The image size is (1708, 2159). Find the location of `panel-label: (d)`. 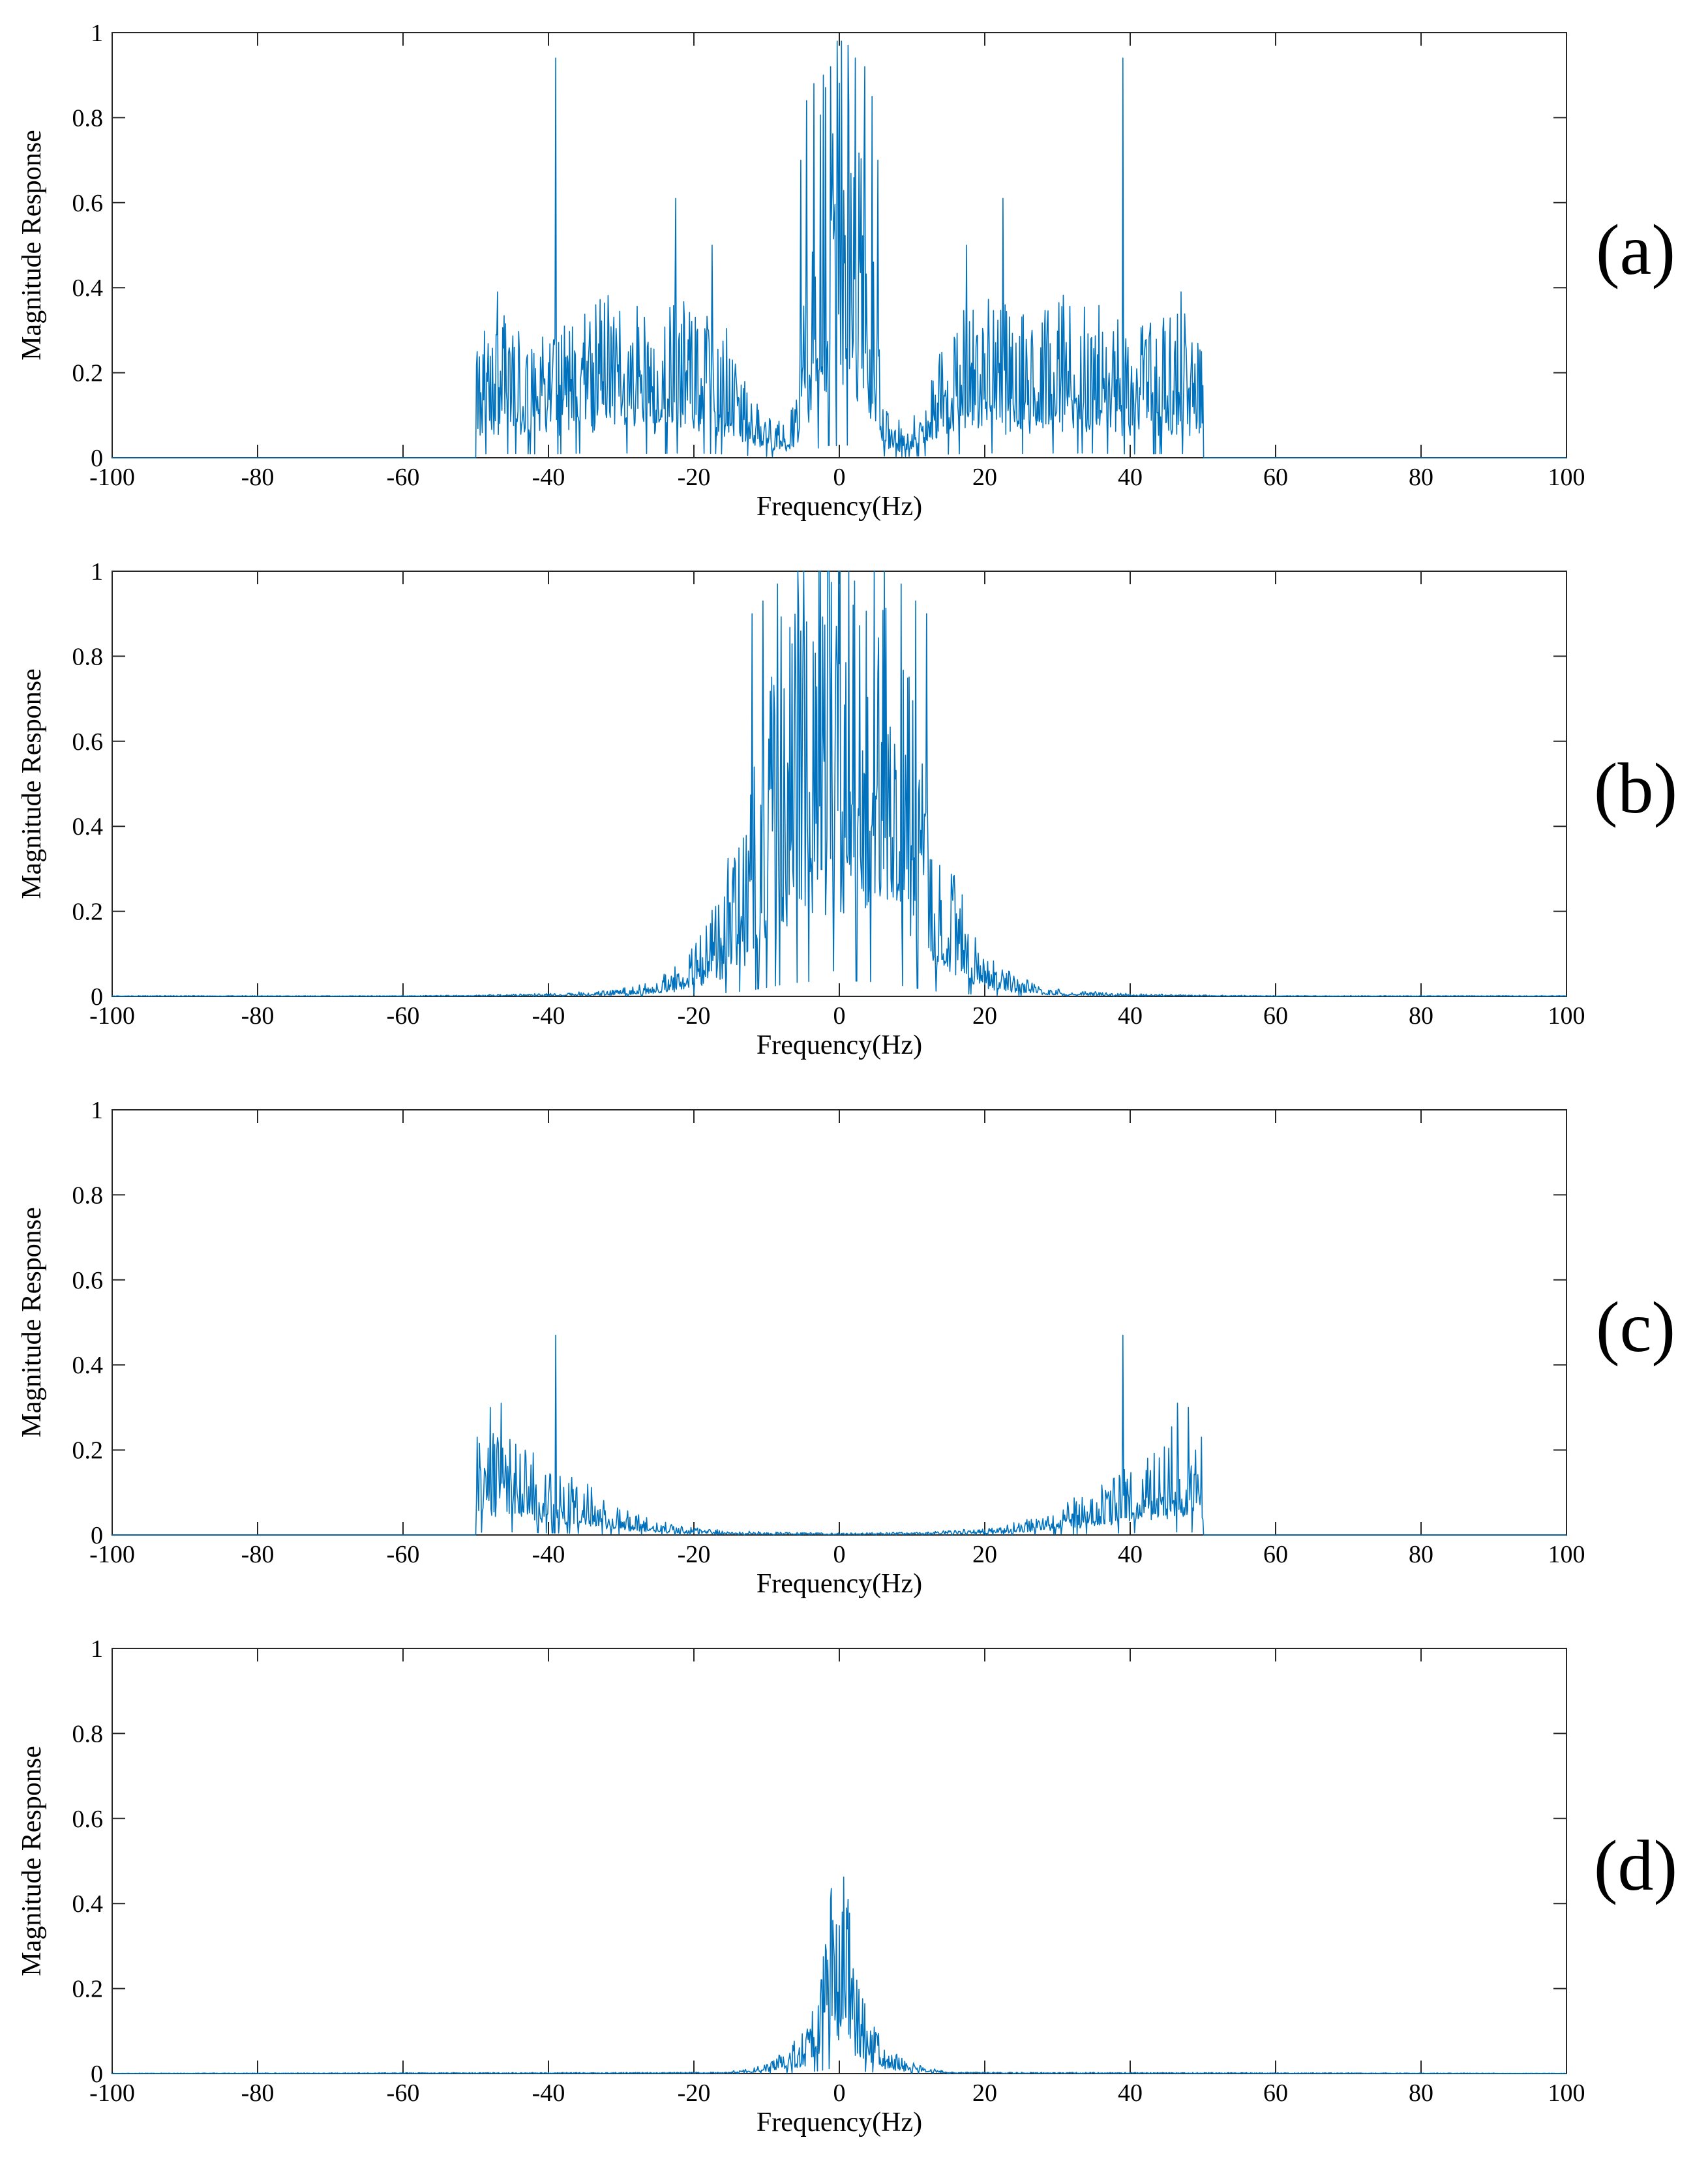

panel-label: (d) is located at coordinates (1635, 1865).